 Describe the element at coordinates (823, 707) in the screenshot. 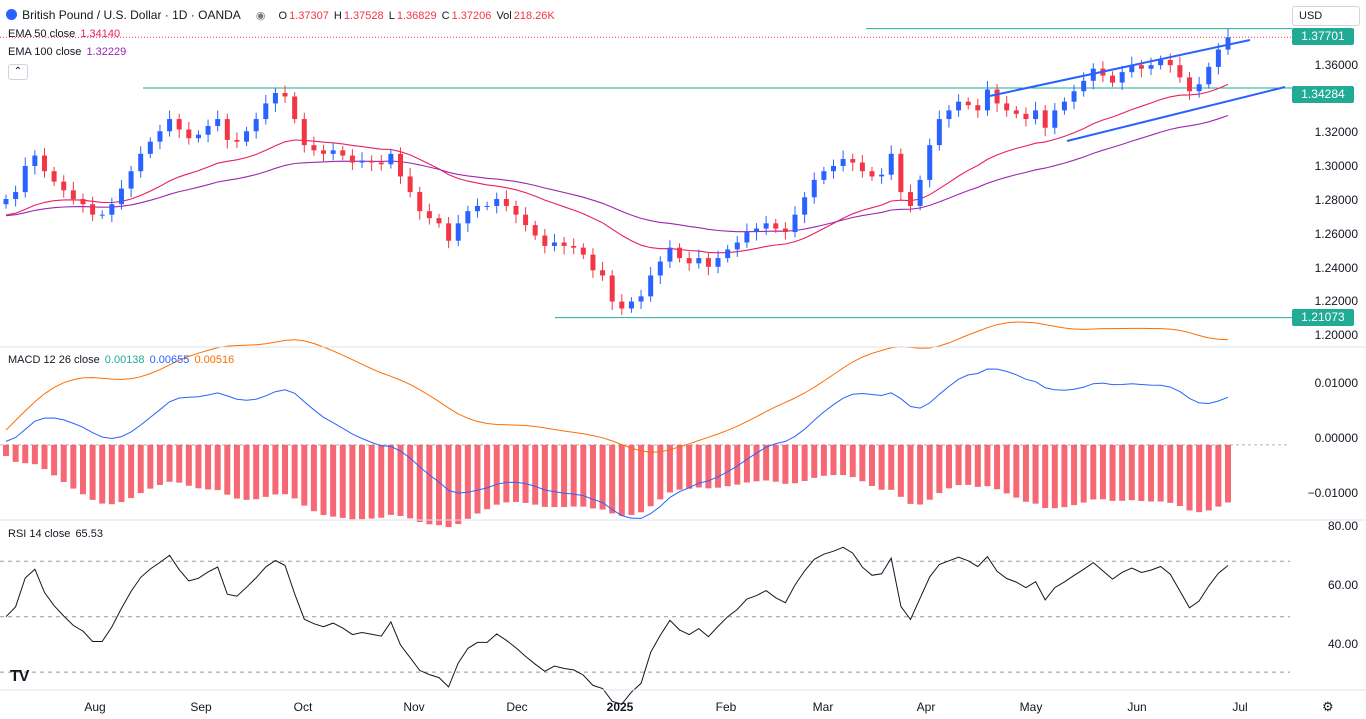

I see `x-tick: Mar` at that location.